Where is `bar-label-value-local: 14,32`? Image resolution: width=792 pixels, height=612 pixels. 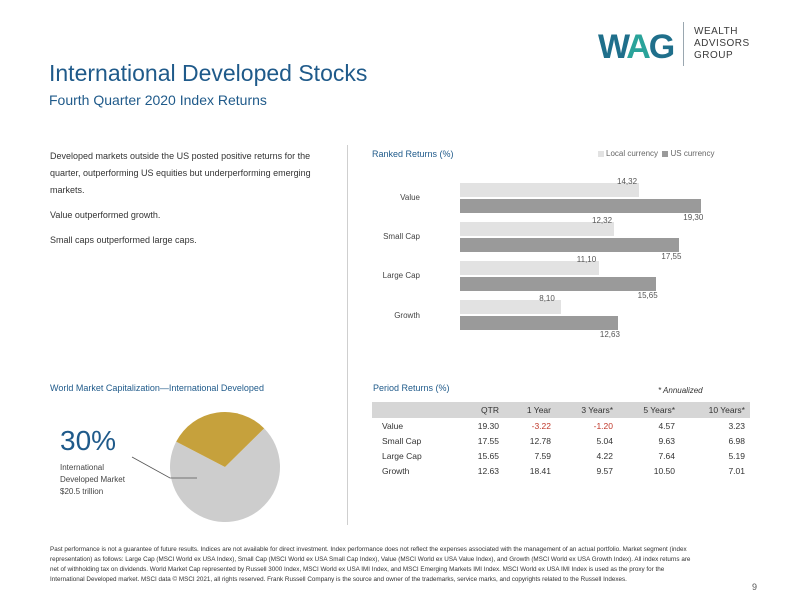
bar-label-value-local: 14,32 is located at coordinates (627, 181).